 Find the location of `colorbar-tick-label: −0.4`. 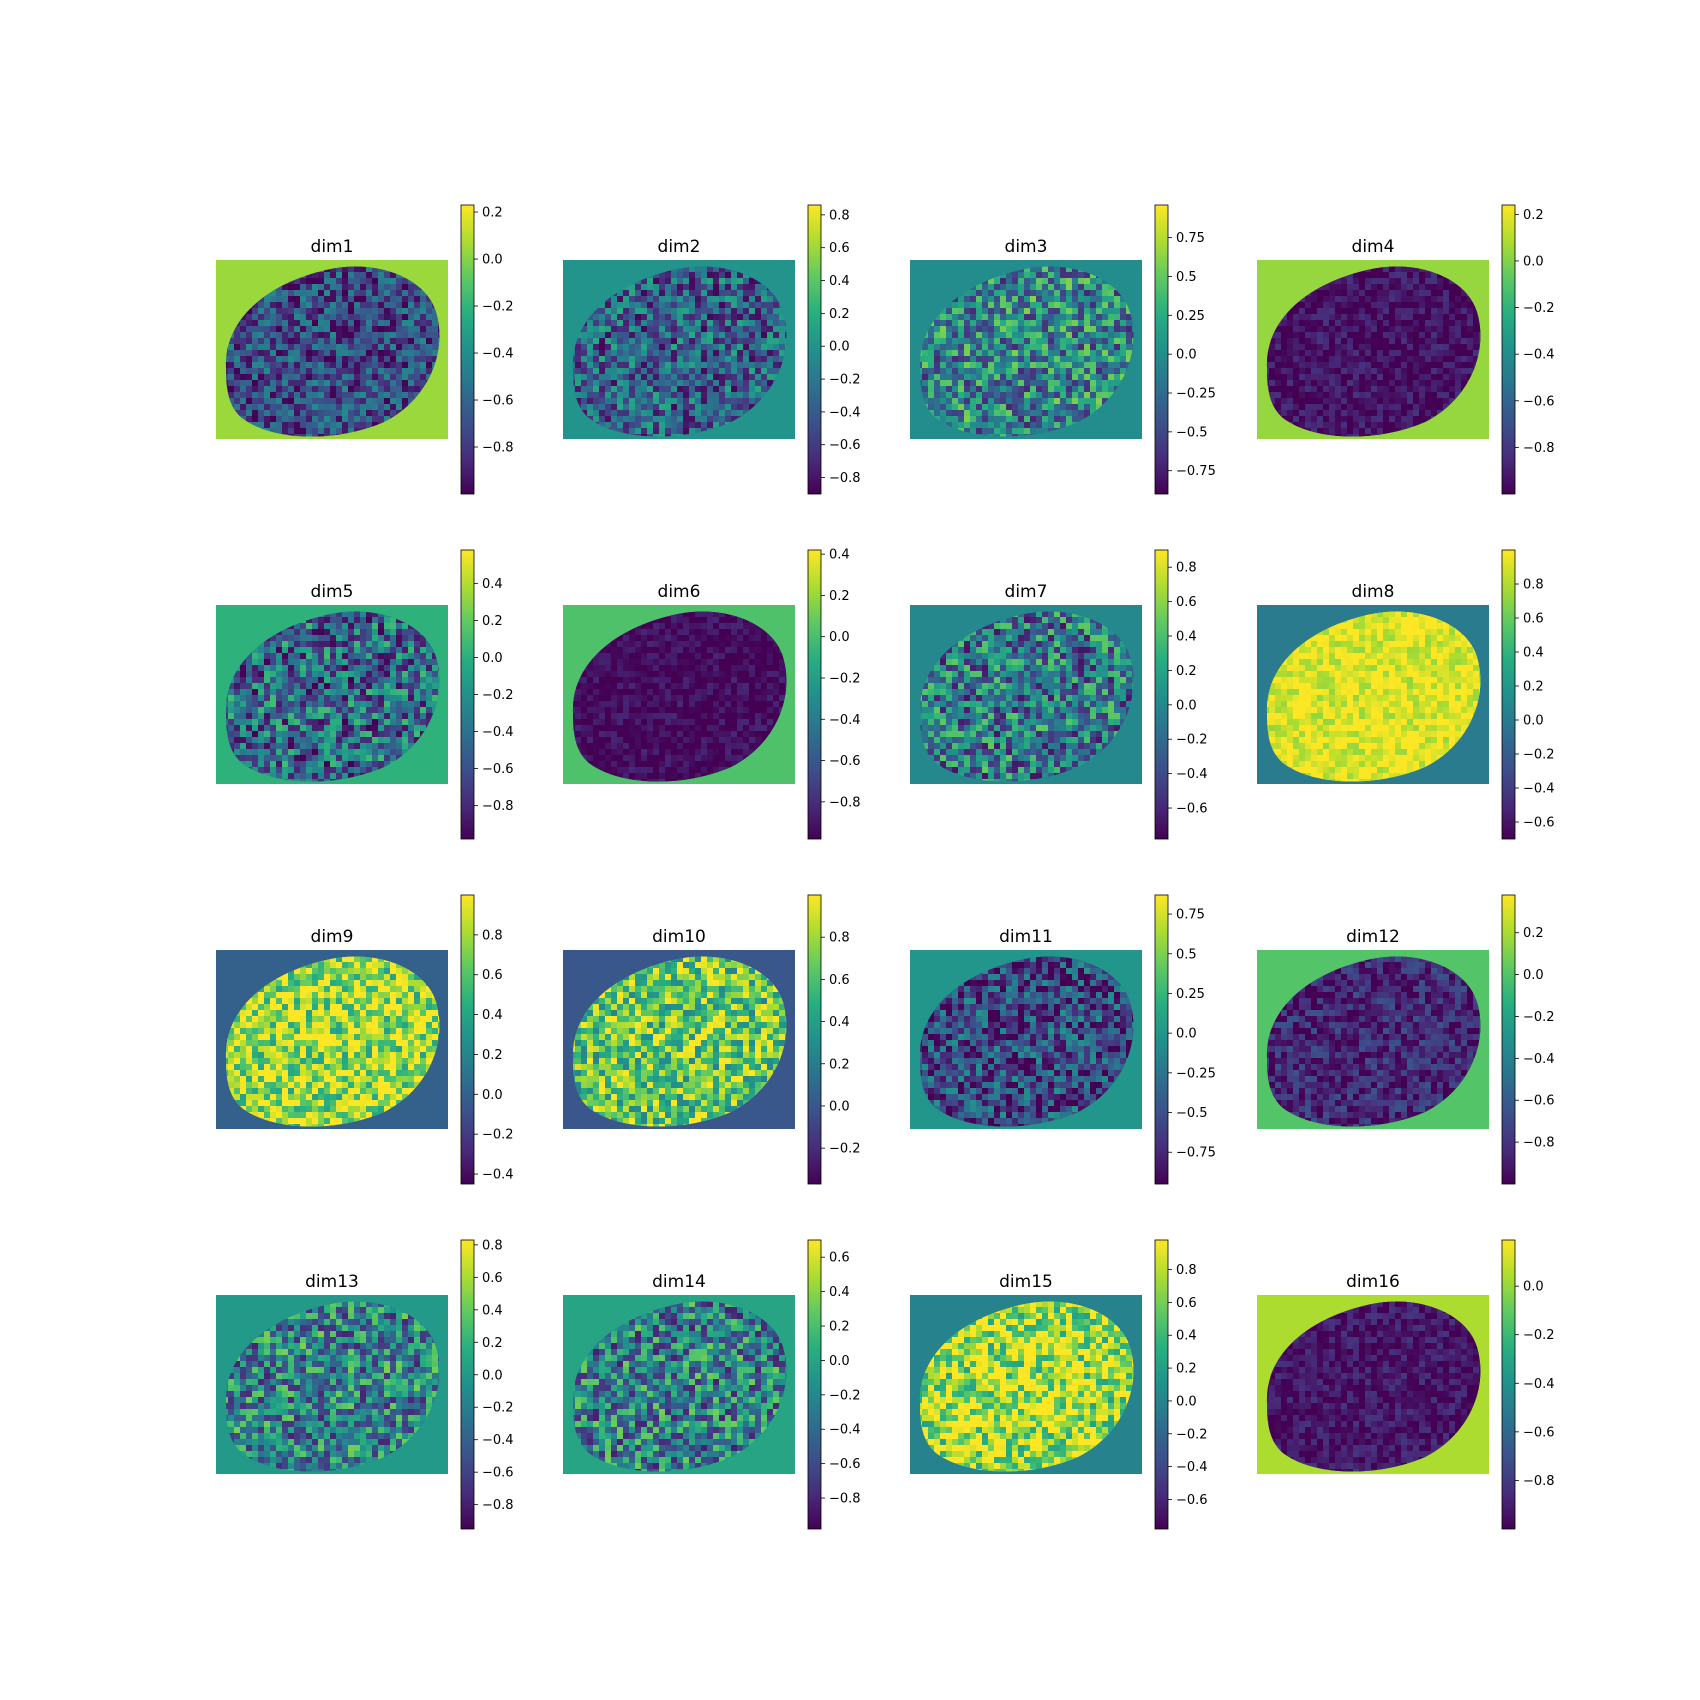

colorbar-tick-label: −0.4 is located at coordinates (498, 354).